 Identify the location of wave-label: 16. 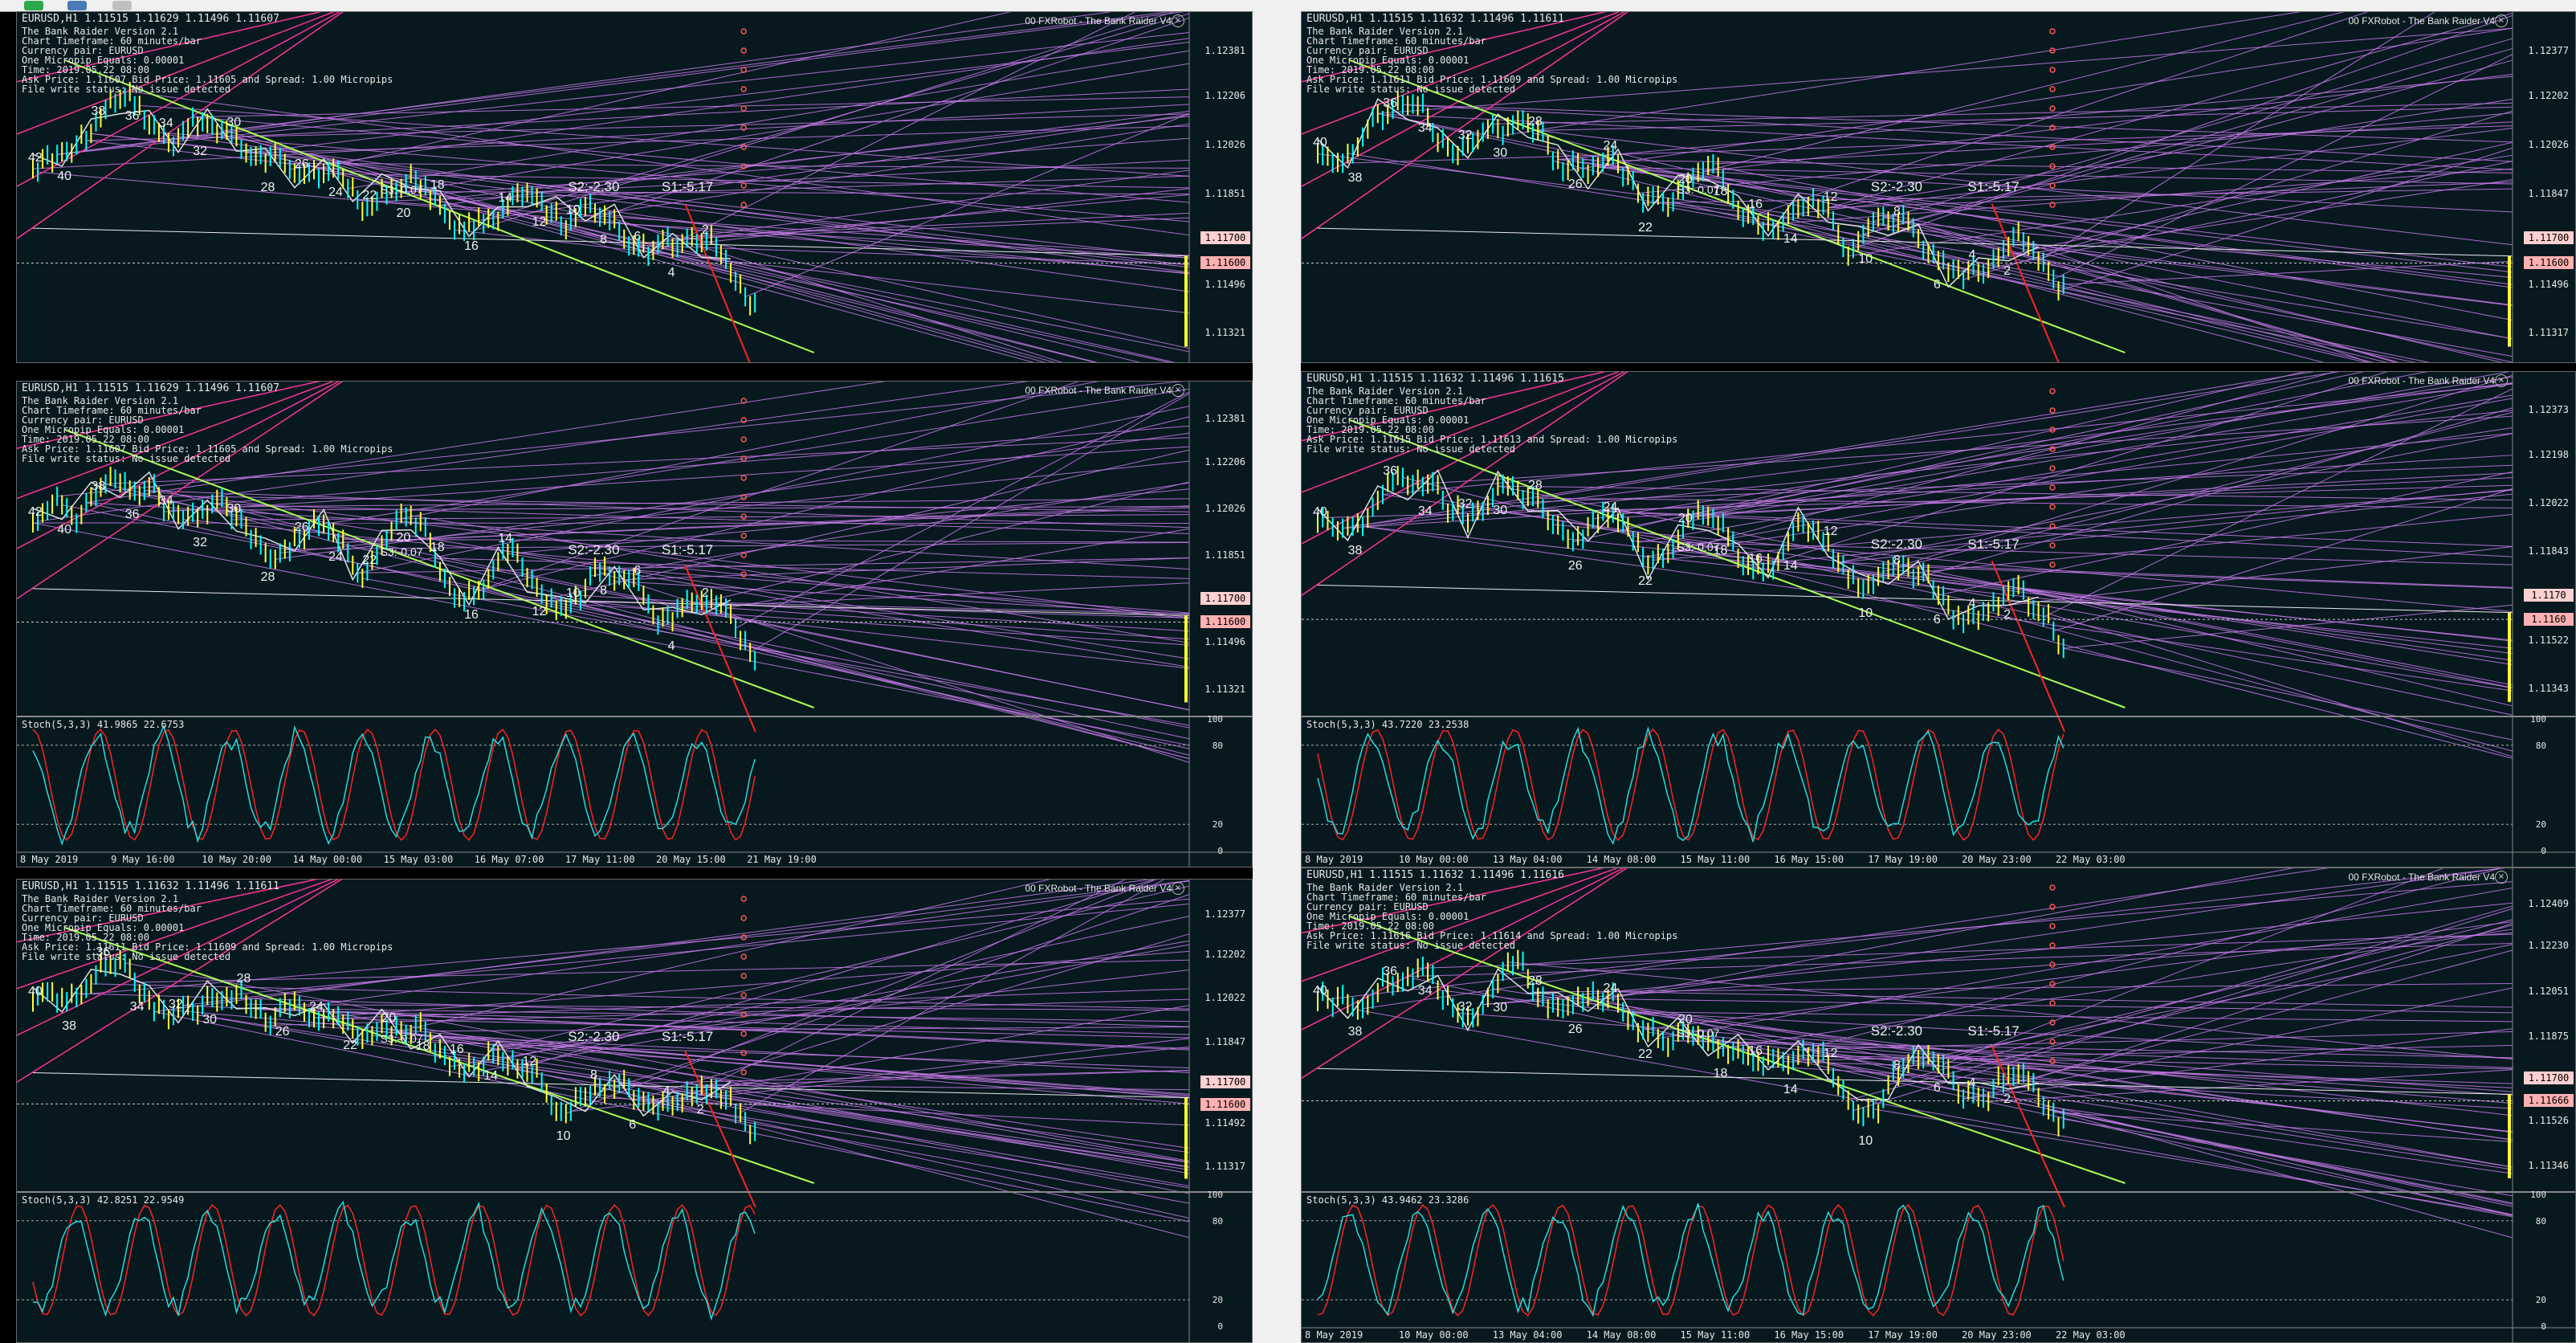
(457, 1049).